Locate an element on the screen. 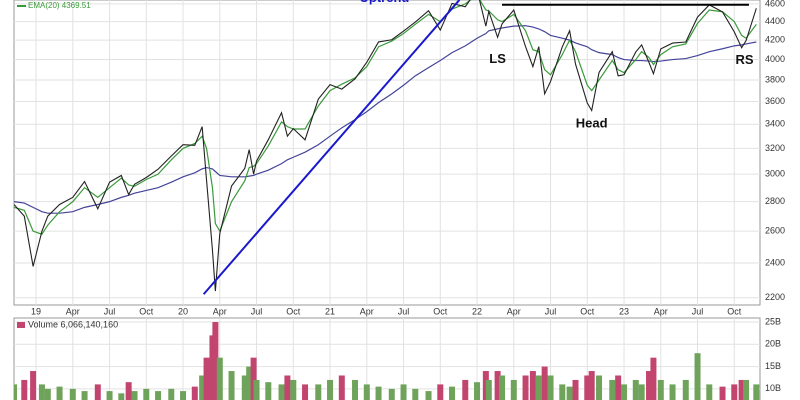 The width and height of the screenshot is (800, 400). y-tick-label: 3400 is located at coordinates (775, 124).